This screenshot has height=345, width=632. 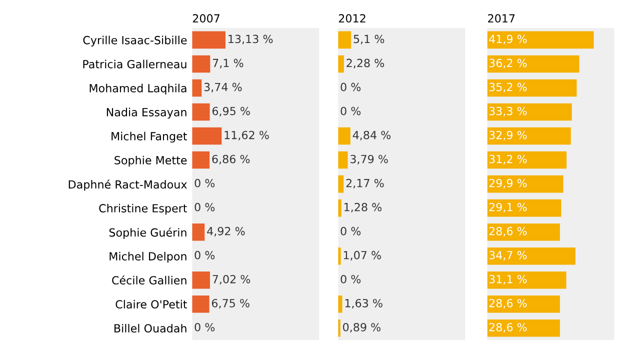 What do you see at coordinates (231, 159) in the screenshot?
I see `data-label: 6,86 %` at bounding box center [231, 159].